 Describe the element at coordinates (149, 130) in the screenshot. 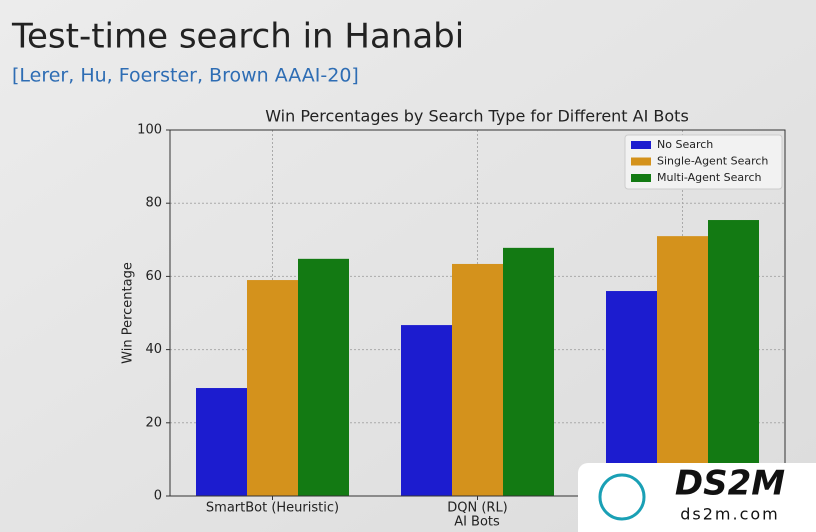

I see `y-tick-label: 100` at that location.